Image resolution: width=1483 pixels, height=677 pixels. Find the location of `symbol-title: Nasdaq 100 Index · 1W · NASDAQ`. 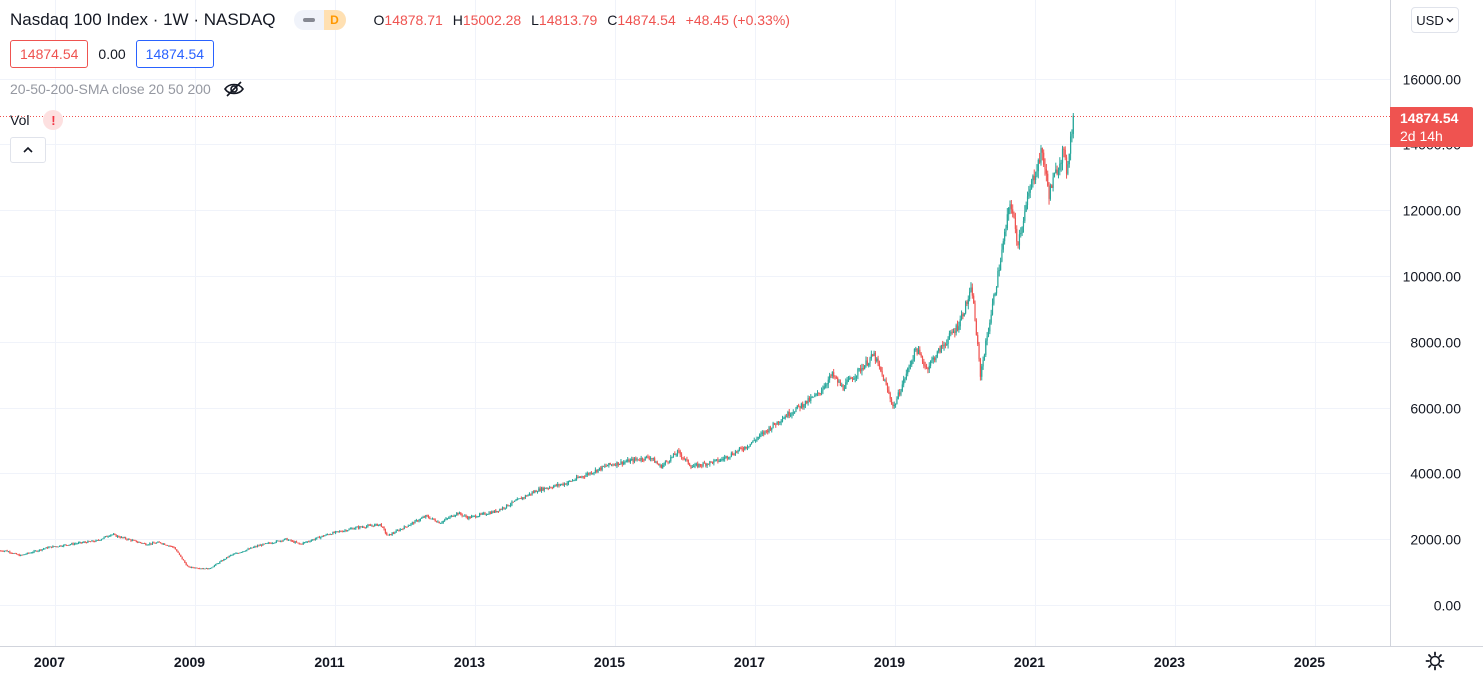

symbol-title: Nasdaq 100 Index · 1W · NASDAQ is located at coordinates (143, 19).